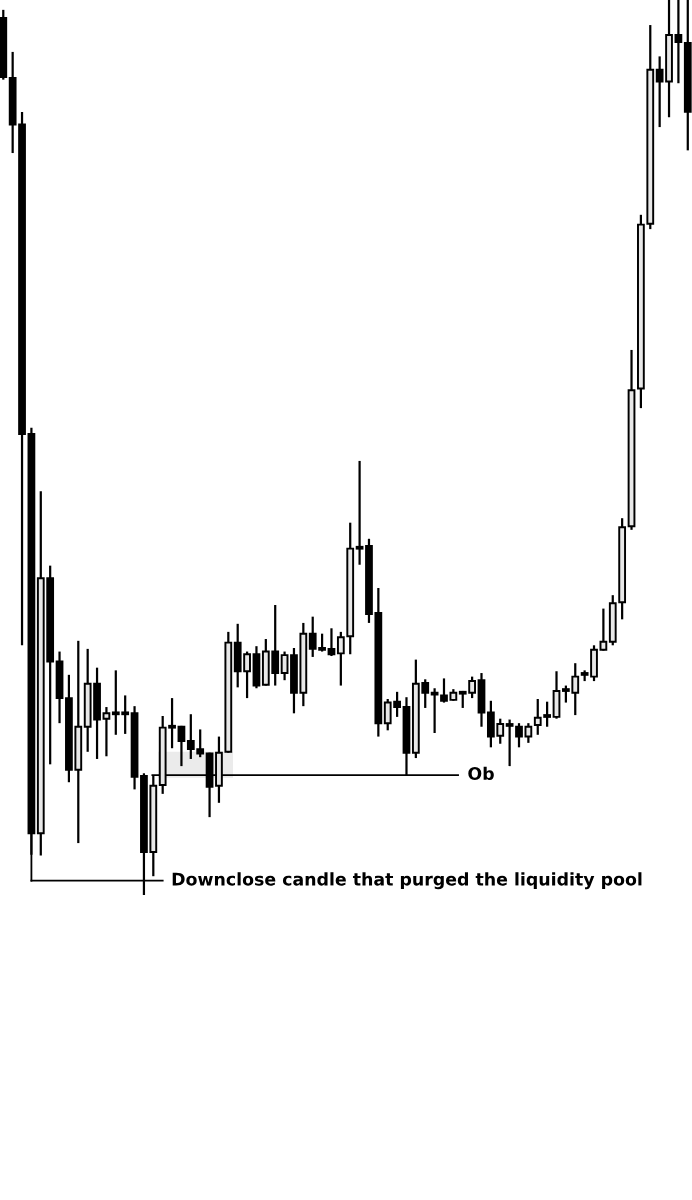  I want to click on annotation: Ob, so click(481, 773).